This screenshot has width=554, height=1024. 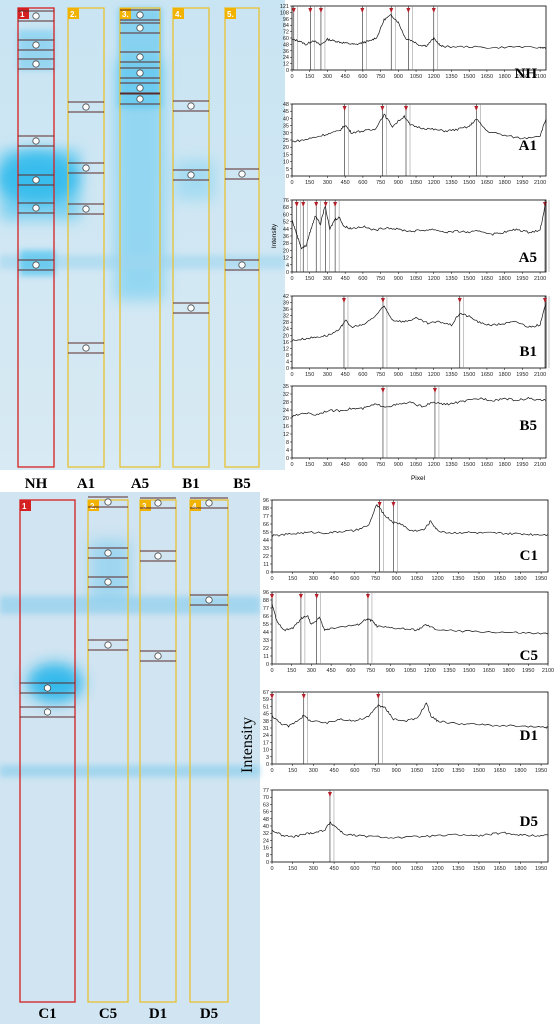 I want to click on y-tick-label: 4, so click(x=287, y=266).